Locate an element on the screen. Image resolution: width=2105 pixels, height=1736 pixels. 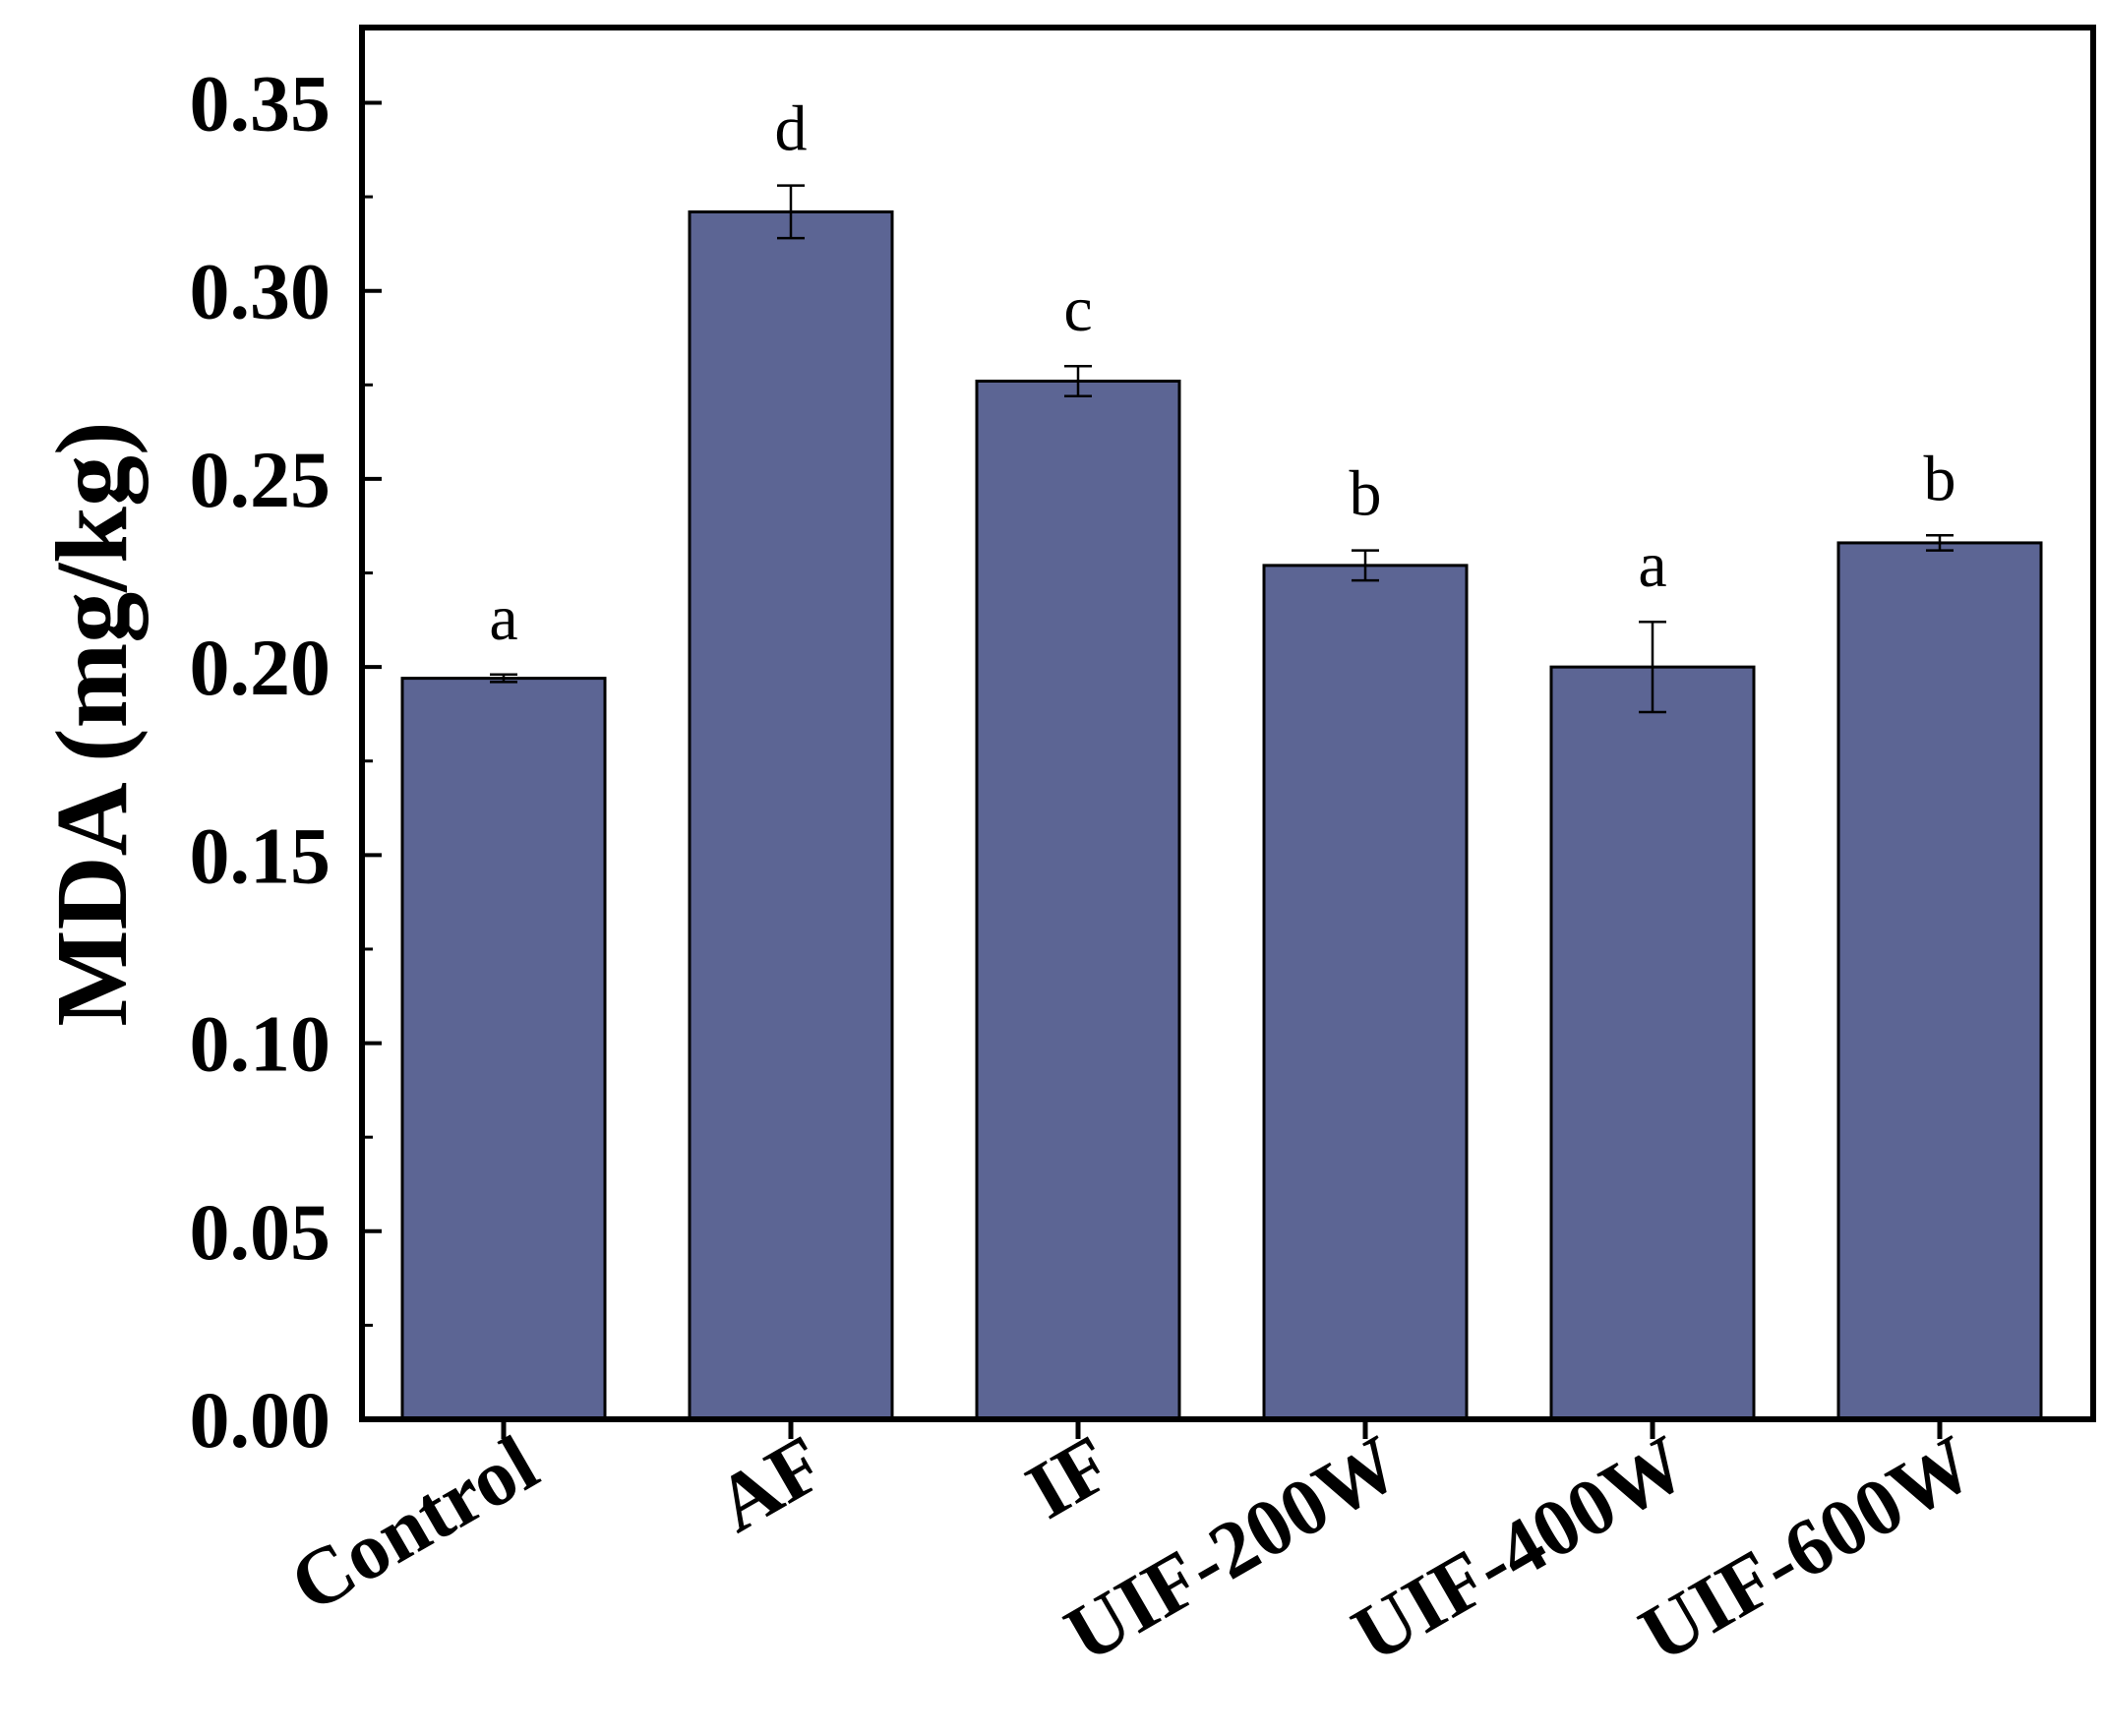
x-tick-label: IF is located at coordinates (1068, 1477).